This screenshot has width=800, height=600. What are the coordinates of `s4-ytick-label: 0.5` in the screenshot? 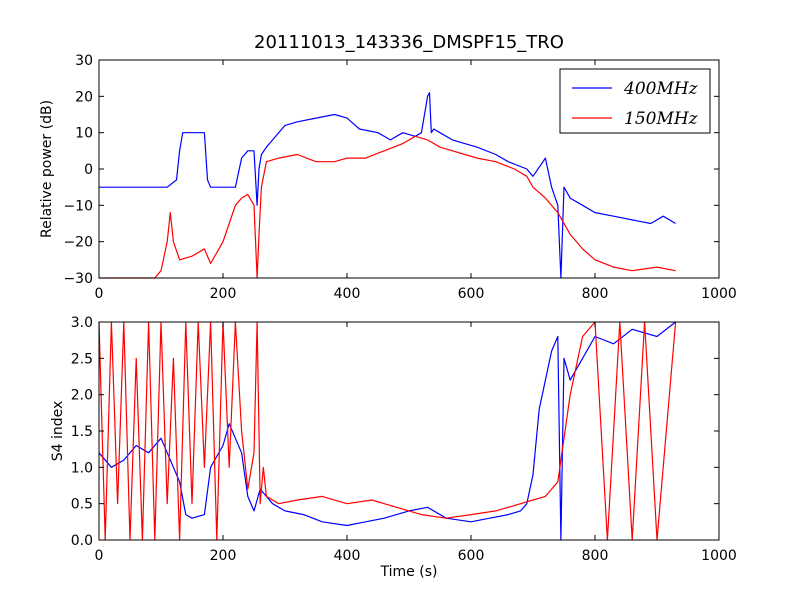 It's located at (82, 505).